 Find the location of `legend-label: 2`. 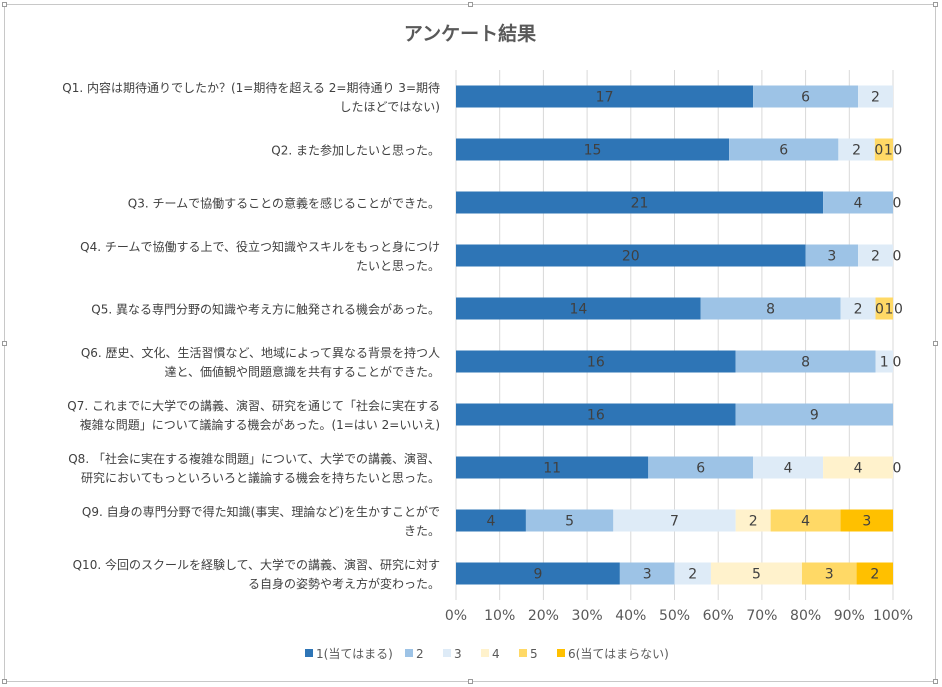

legend-label: 2 is located at coordinates (420, 654).